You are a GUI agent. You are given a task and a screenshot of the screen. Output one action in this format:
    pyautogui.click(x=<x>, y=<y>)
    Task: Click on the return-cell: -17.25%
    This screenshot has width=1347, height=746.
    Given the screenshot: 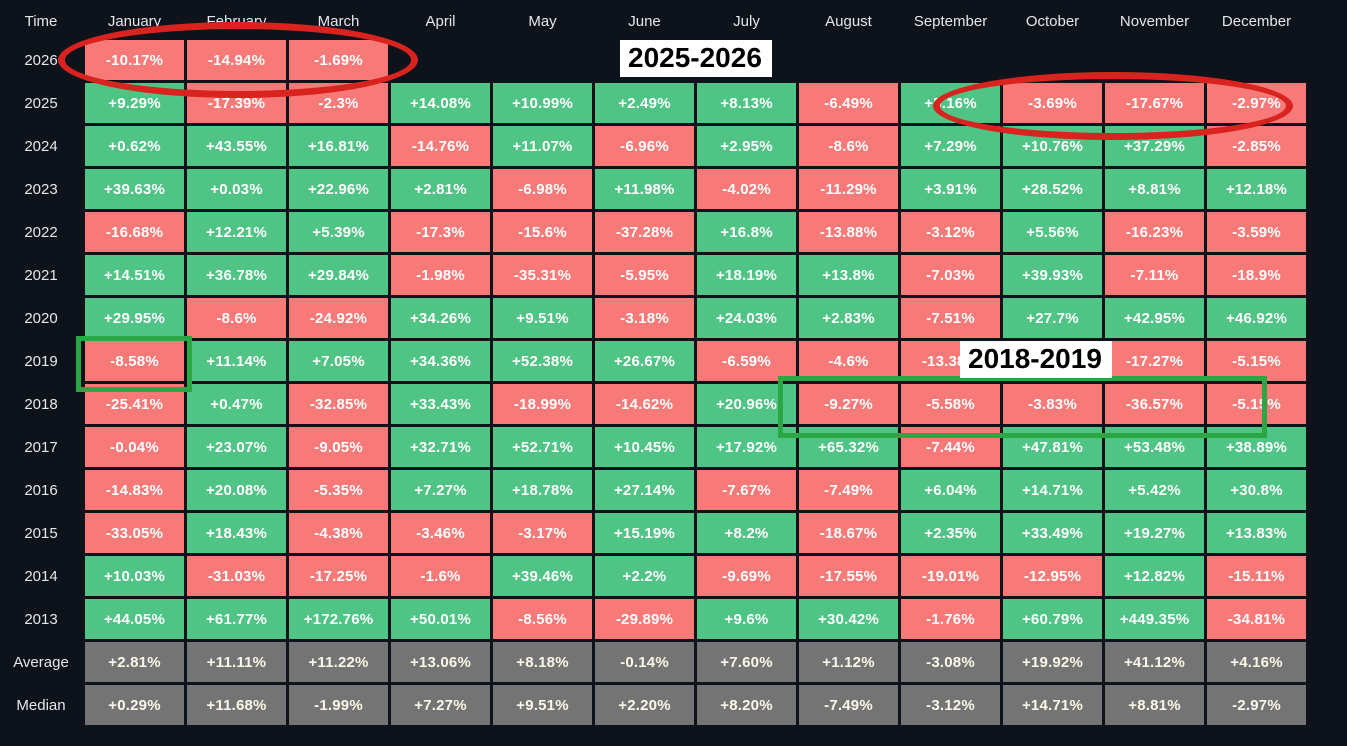 What is the action you would take?
    pyautogui.click(x=338, y=576)
    